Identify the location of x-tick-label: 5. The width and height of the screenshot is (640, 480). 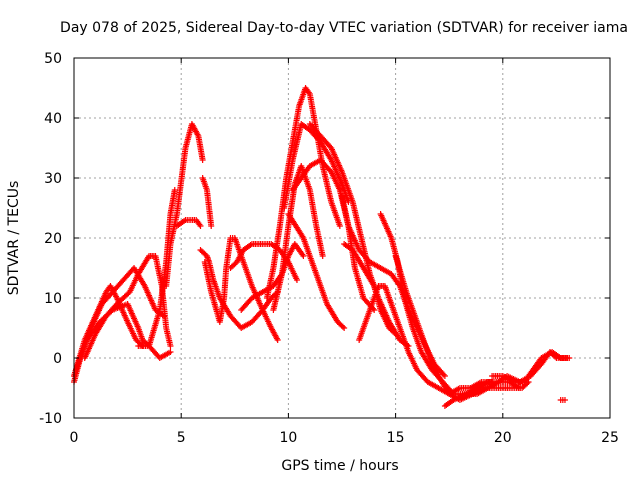
(181, 438).